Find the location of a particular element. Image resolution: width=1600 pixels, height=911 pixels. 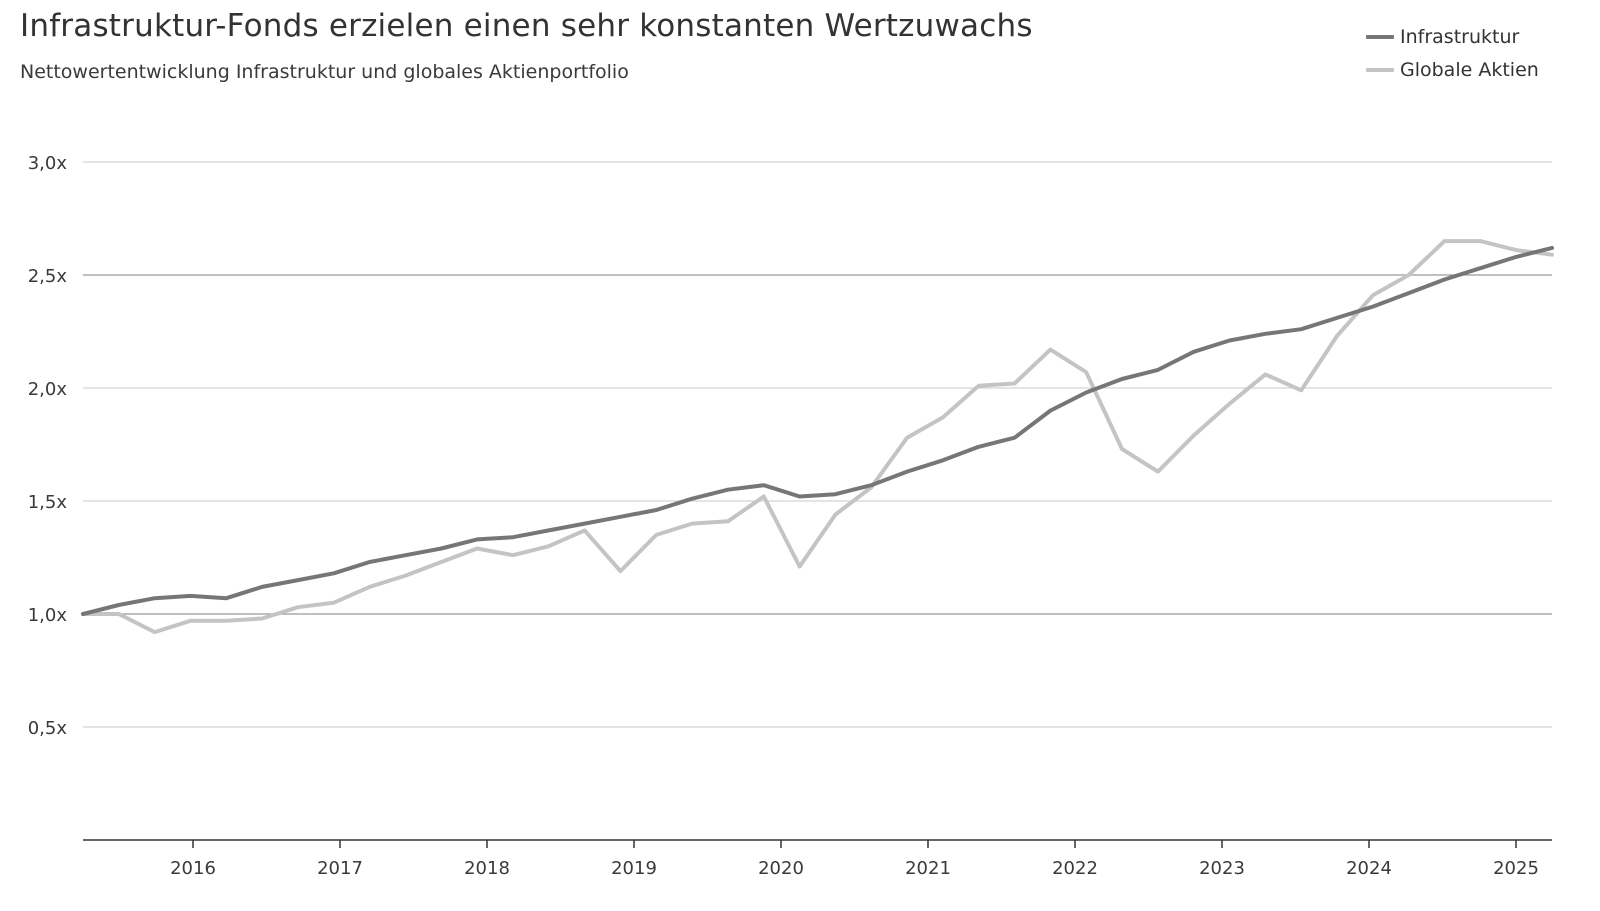

x-tick-label: 2020 is located at coordinates (781, 868).